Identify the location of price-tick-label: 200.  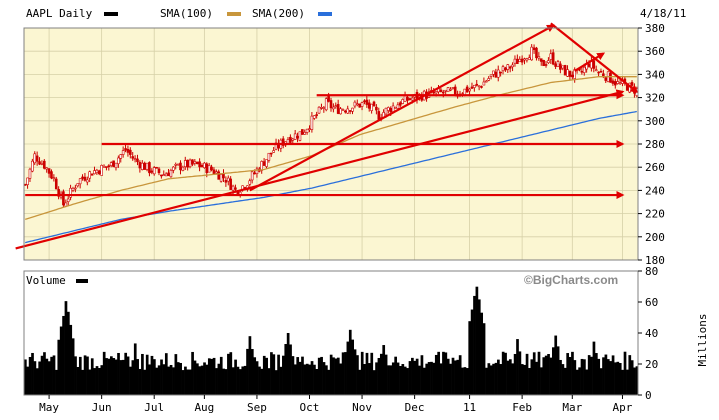
(655, 237).